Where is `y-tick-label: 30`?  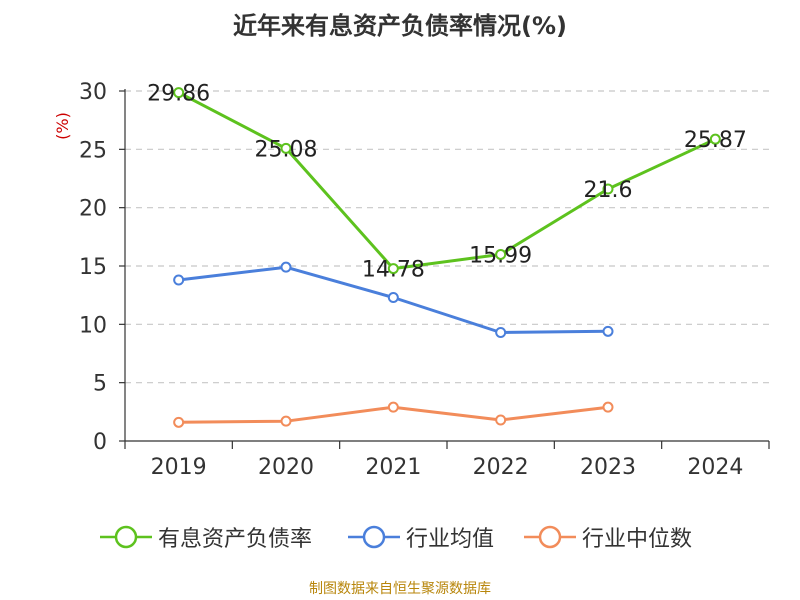 y-tick-label: 30 is located at coordinates (93, 92).